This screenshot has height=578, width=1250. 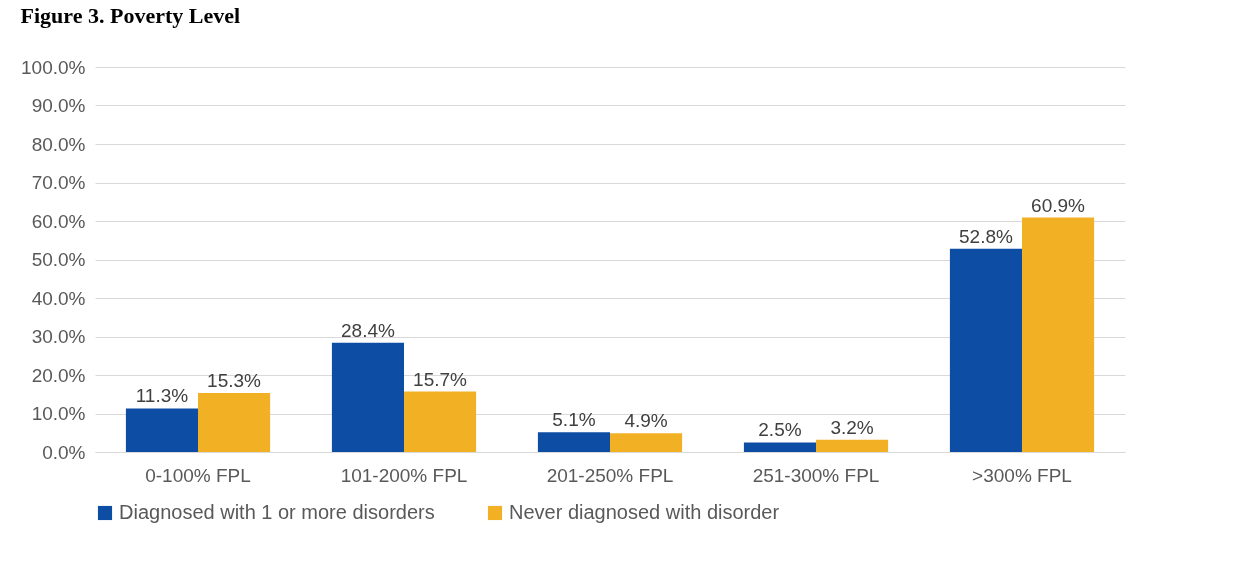 I want to click on x-tick-label: 0-100% FPL, so click(x=198, y=475).